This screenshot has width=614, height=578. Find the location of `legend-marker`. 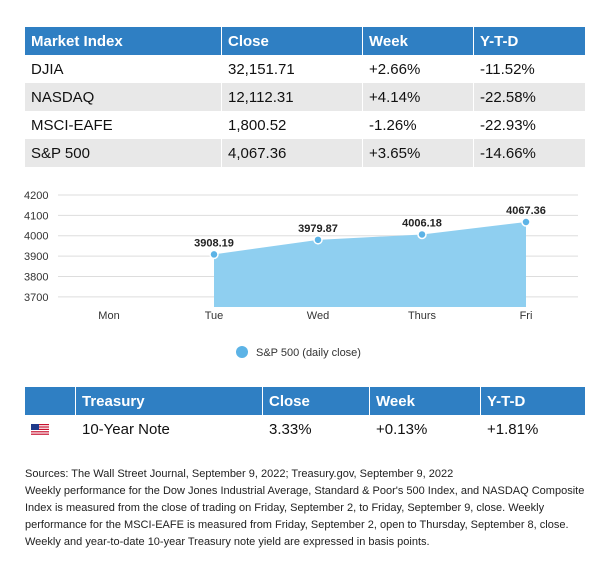

legend-marker is located at coordinates (242, 352).